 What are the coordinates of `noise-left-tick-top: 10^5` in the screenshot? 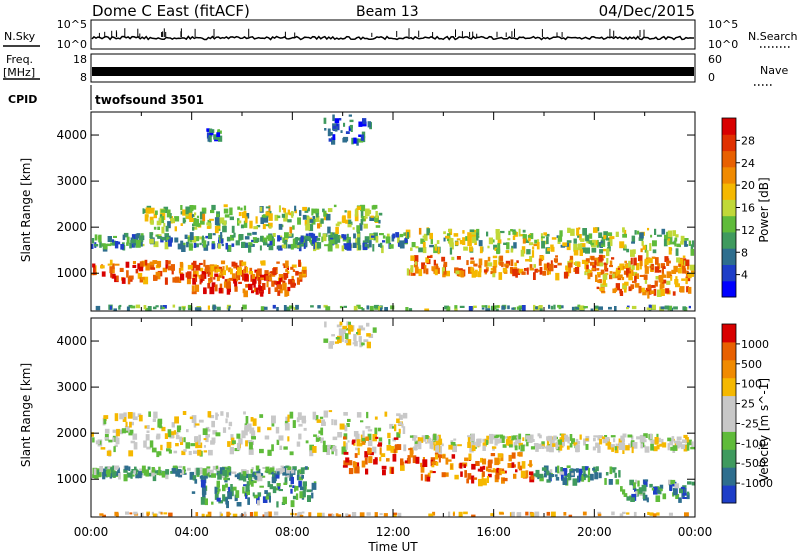 It's located at (72, 24).